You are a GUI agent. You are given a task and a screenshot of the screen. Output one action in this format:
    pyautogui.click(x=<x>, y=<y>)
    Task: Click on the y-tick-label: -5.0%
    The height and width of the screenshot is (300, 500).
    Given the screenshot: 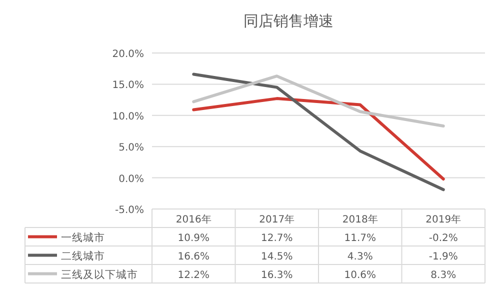 What is the action you would take?
    pyautogui.click(x=129, y=210)
    